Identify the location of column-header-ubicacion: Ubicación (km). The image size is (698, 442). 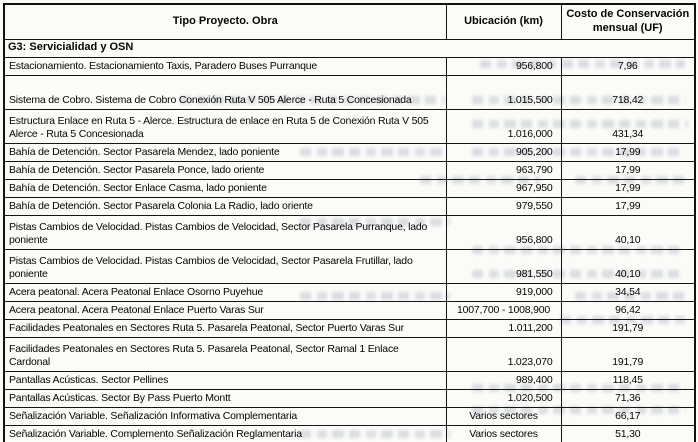
(503, 21).